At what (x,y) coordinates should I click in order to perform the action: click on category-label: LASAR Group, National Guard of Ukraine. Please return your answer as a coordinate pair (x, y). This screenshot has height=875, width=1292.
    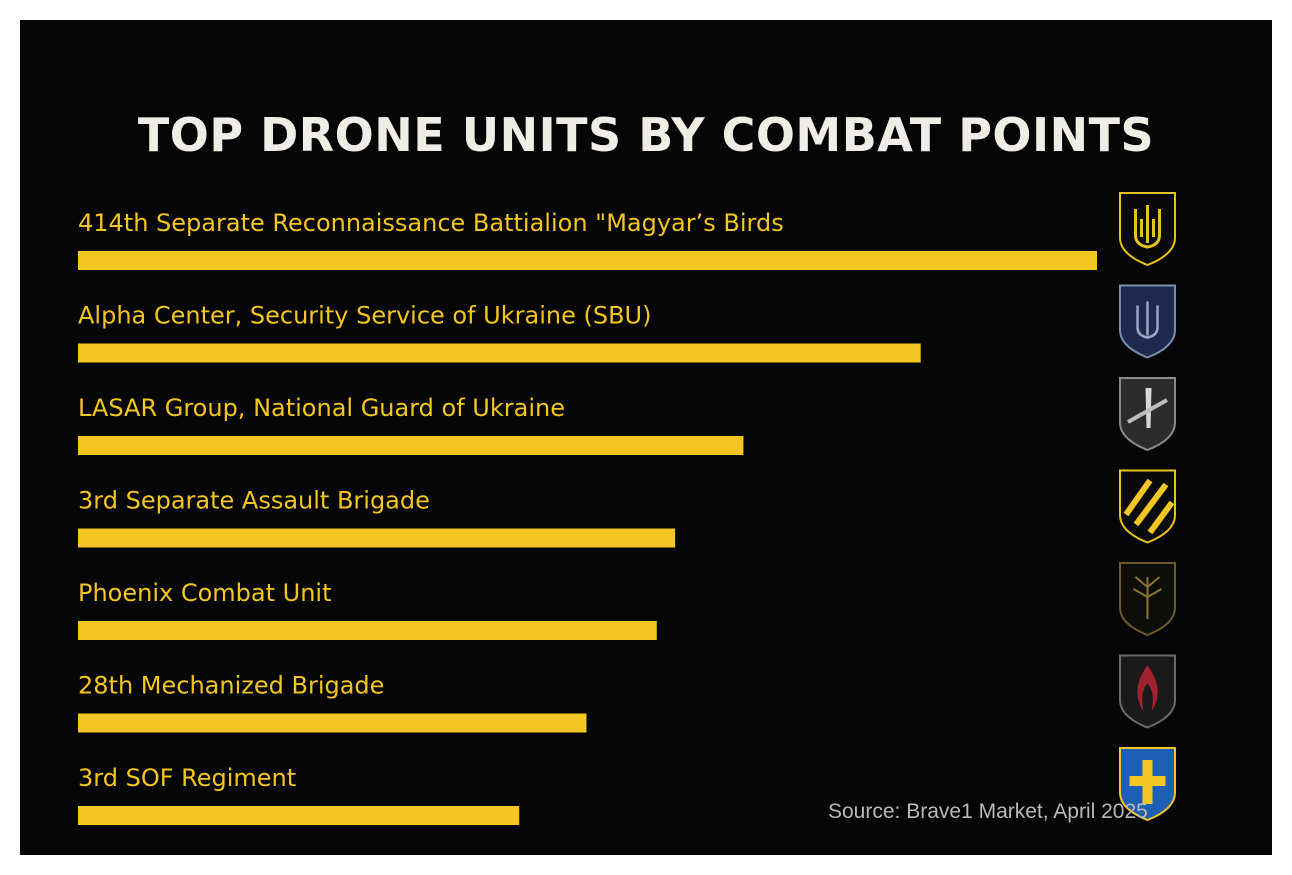
    Looking at the image, I should click on (321, 408).